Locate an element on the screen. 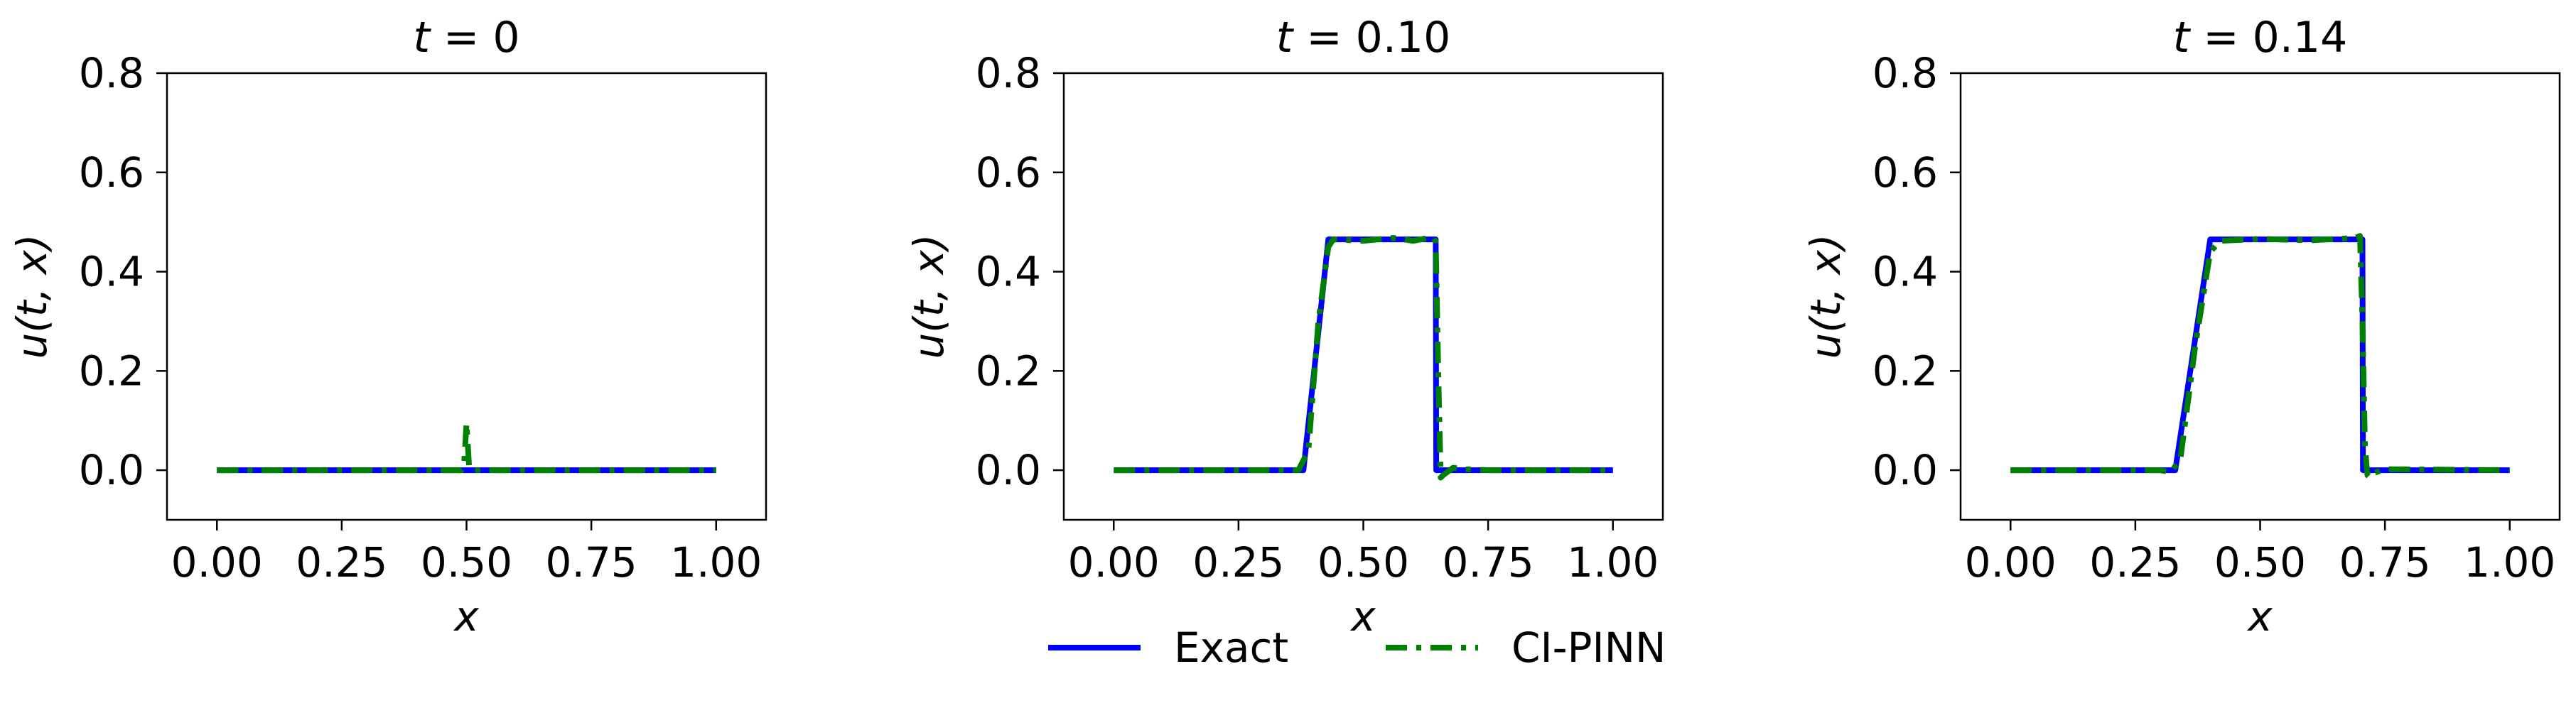 The height and width of the screenshot is (708, 2576). panel-title: t = 0.10 is located at coordinates (1364, 38).